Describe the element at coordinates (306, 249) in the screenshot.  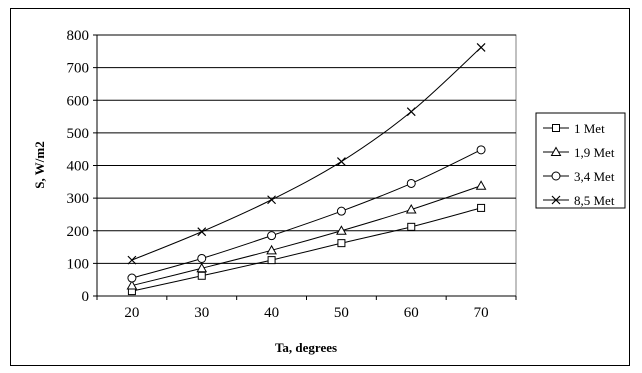
I see `series-line-1-met` at that location.